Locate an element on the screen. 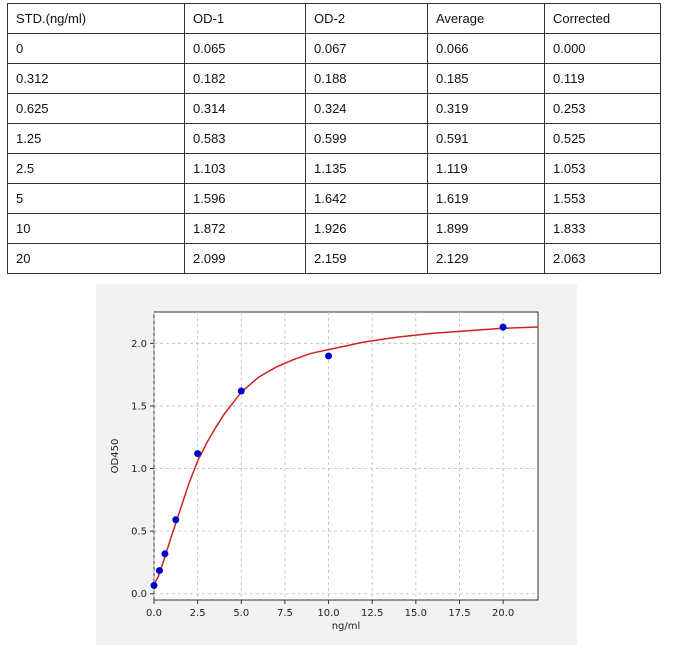  y-tick-label: 1.5 is located at coordinates (139, 406).